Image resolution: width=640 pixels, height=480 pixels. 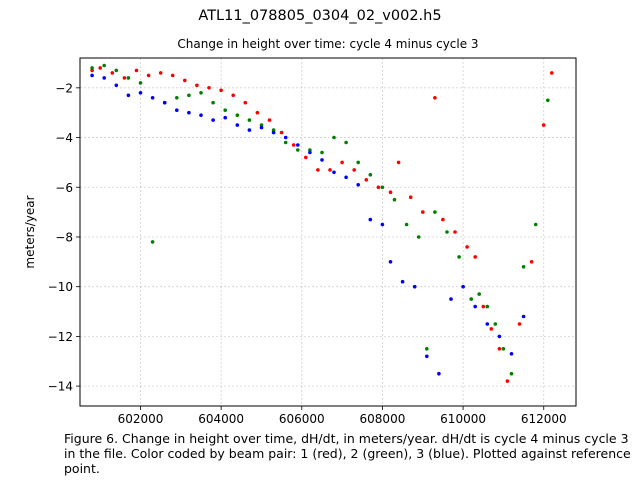 I want to click on y-tick-label: −12, so click(x=60, y=337).